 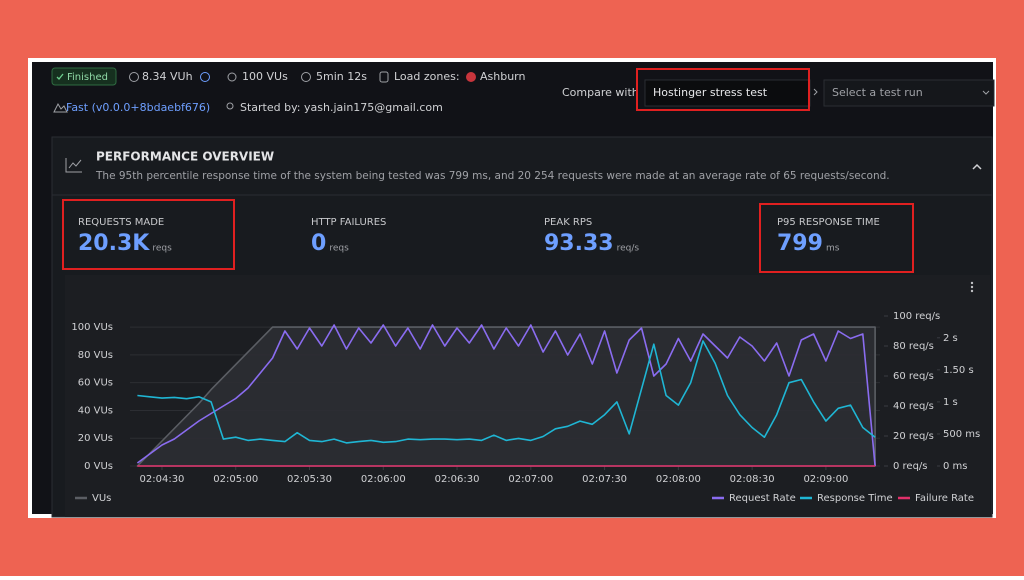 What do you see at coordinates (73, 165) in the screenshot?
I see `chart-icon` at bounding box center [73, 165].